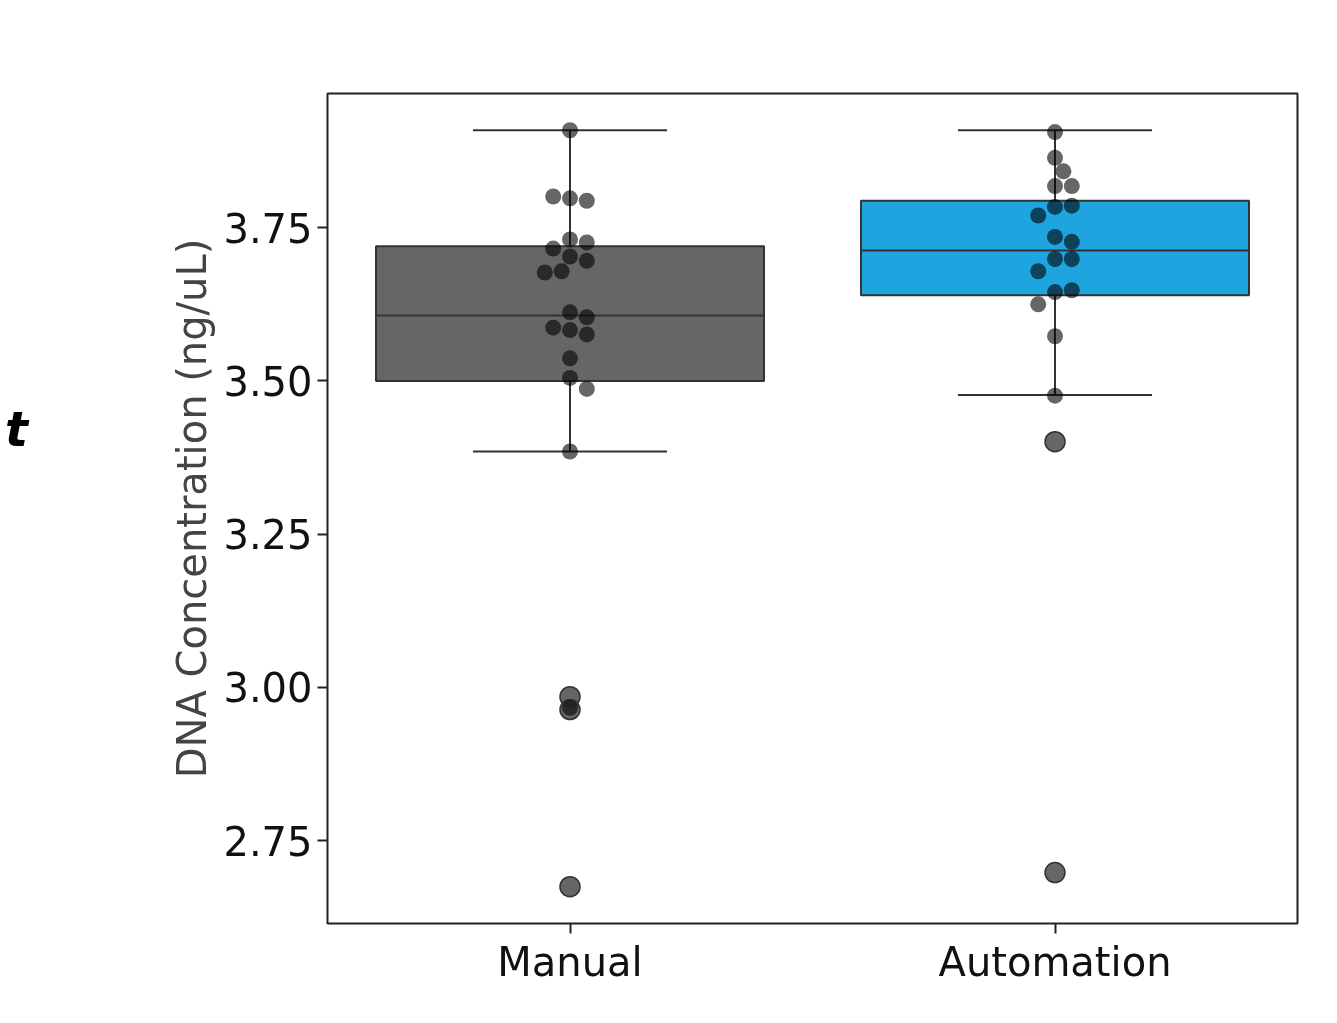  What do you see at coordinates (268, 228) in the screenshot?
I see `y-tick-label: 3.75` at bounding box center [268, 228].